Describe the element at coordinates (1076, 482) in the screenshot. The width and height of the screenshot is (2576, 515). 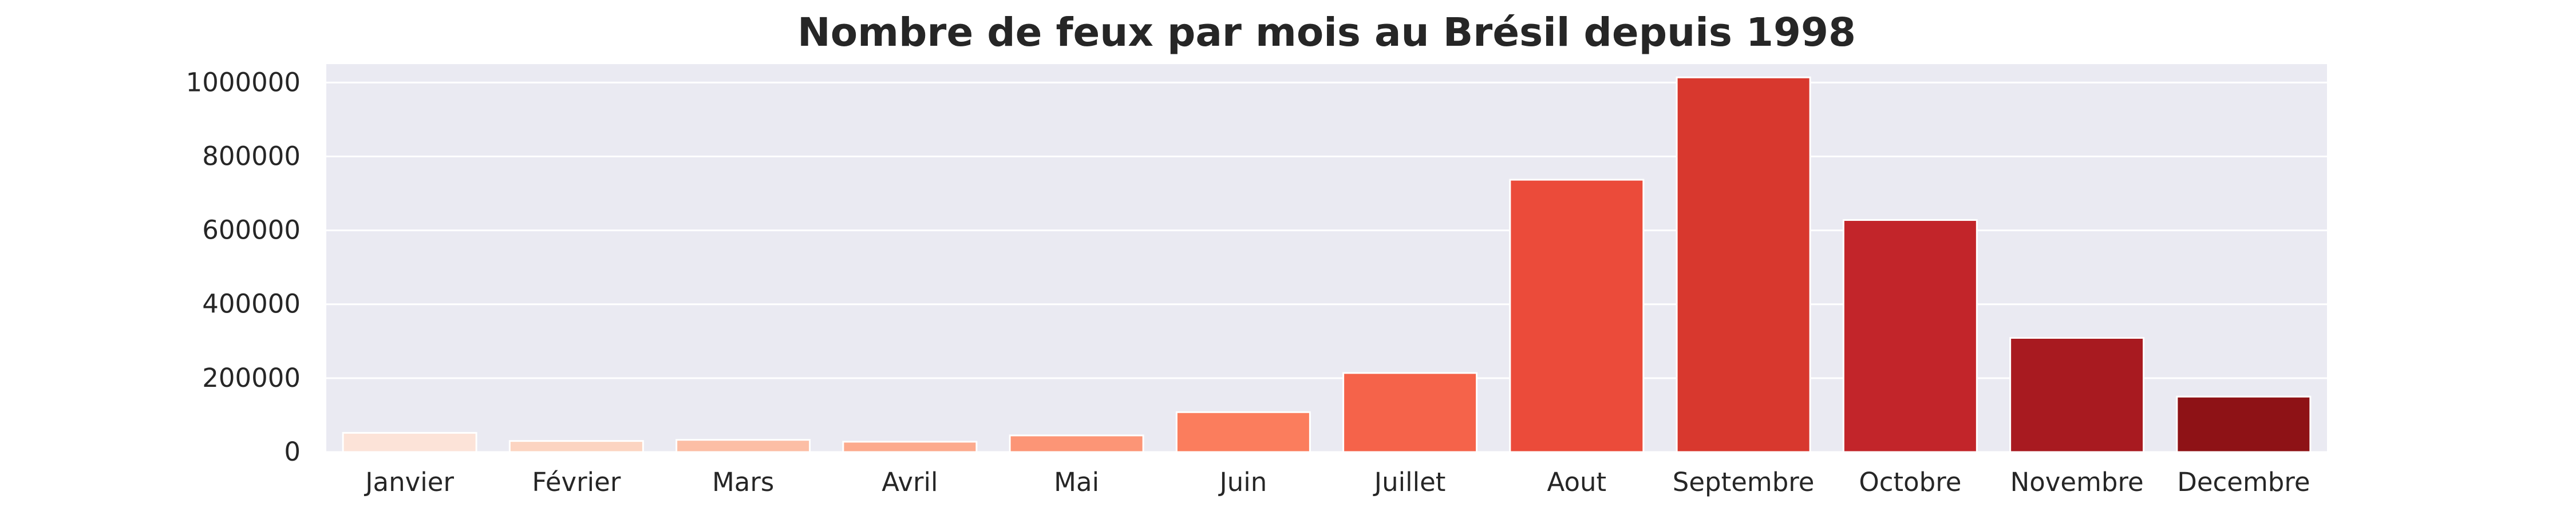
I see `x-tick-label: Mai` at that location.